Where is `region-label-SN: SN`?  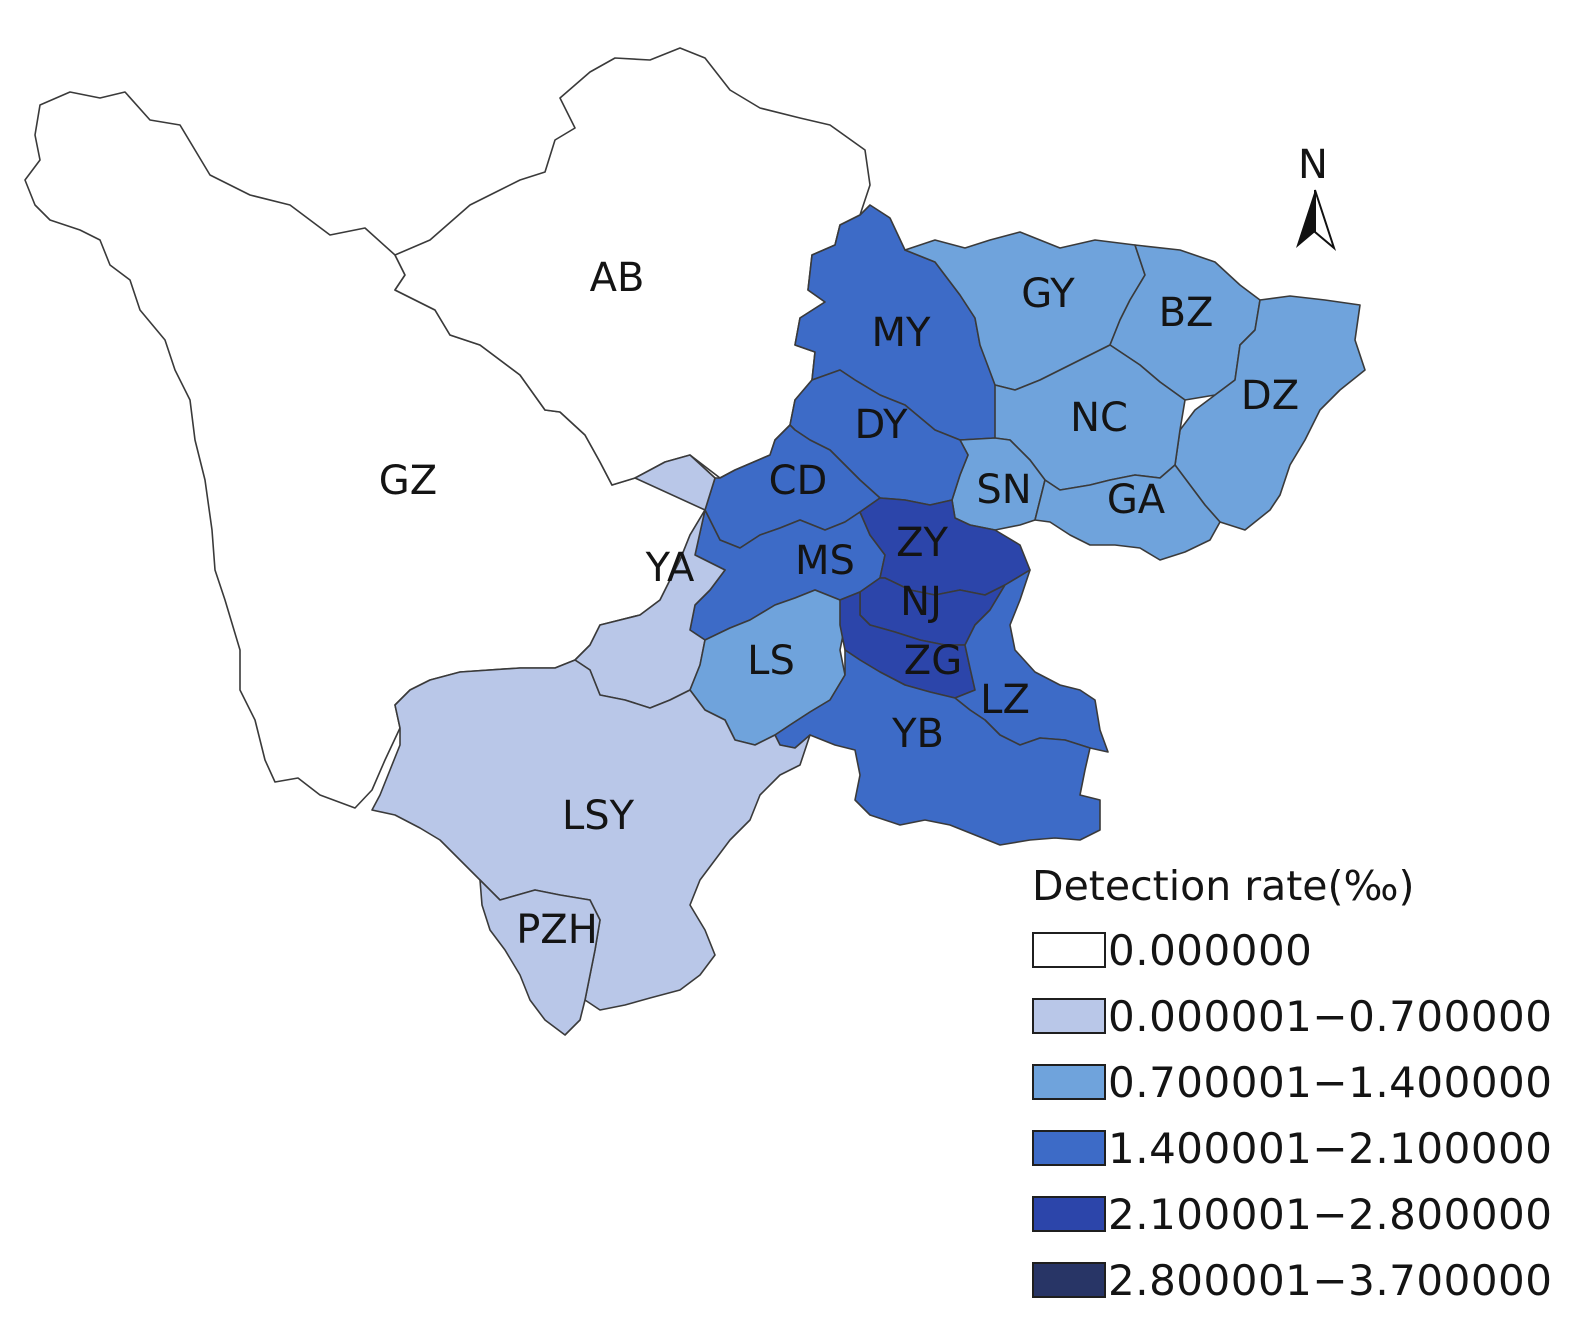 region-label-SN: SN is located at coordinates (1003, 490).